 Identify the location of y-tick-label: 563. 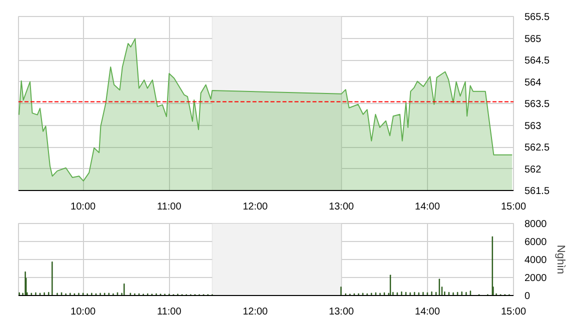
(533, 126).